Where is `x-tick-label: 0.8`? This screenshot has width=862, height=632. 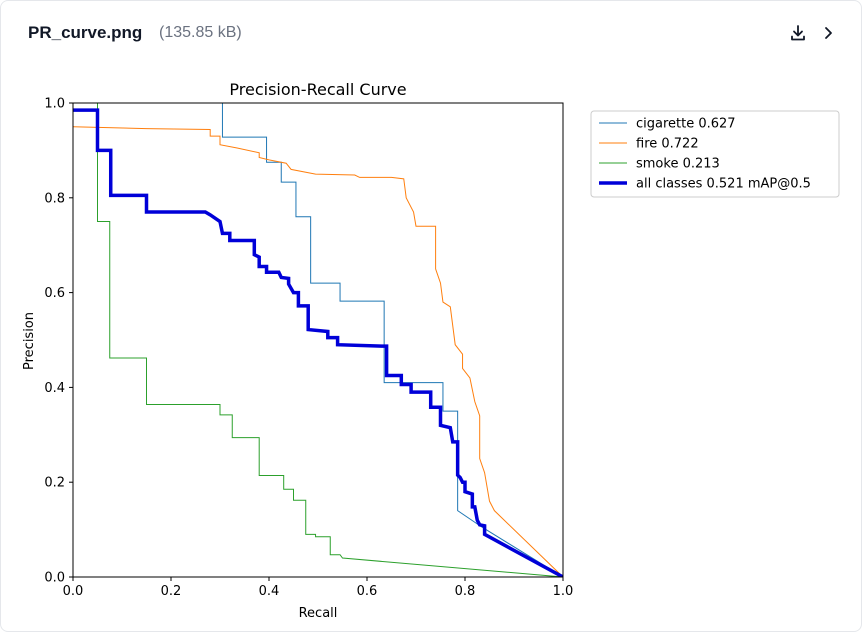 x-tick-label: 0.8 is located at coordinates (465, 591).